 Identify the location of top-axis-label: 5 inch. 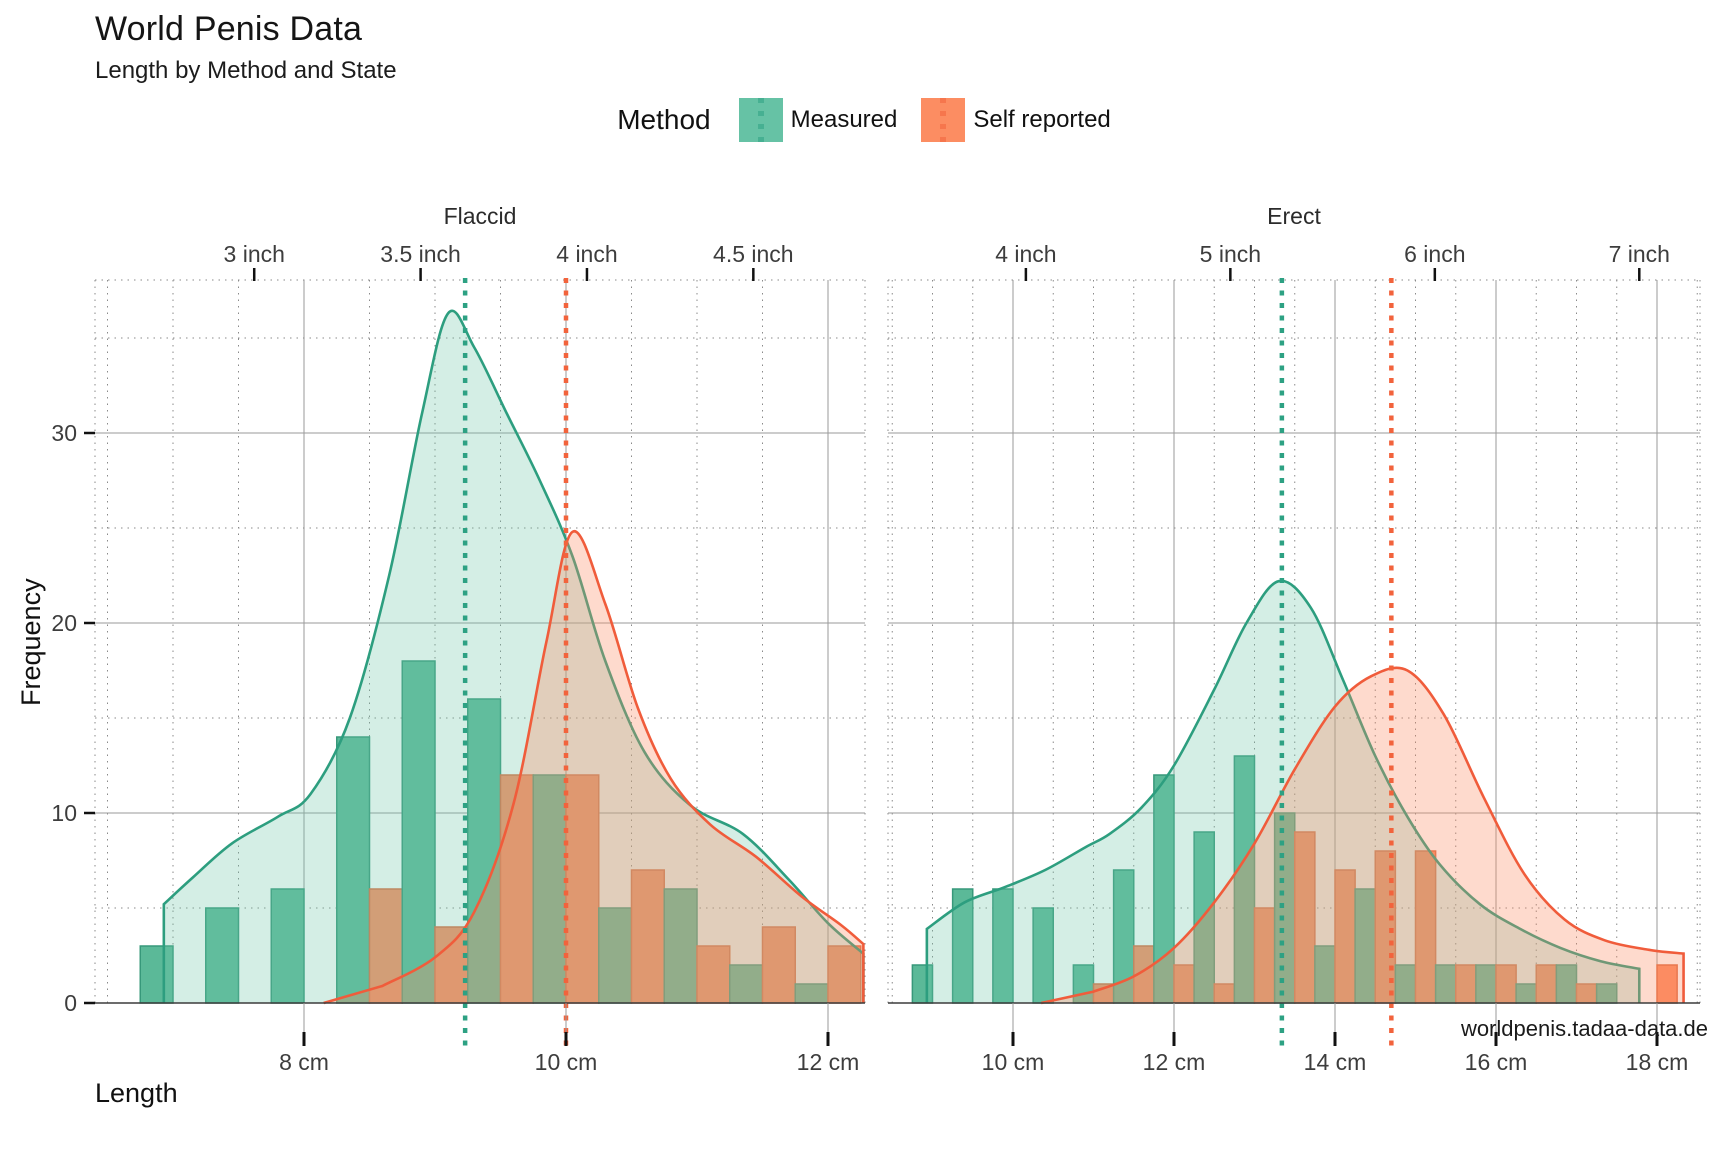
(1230, 254).